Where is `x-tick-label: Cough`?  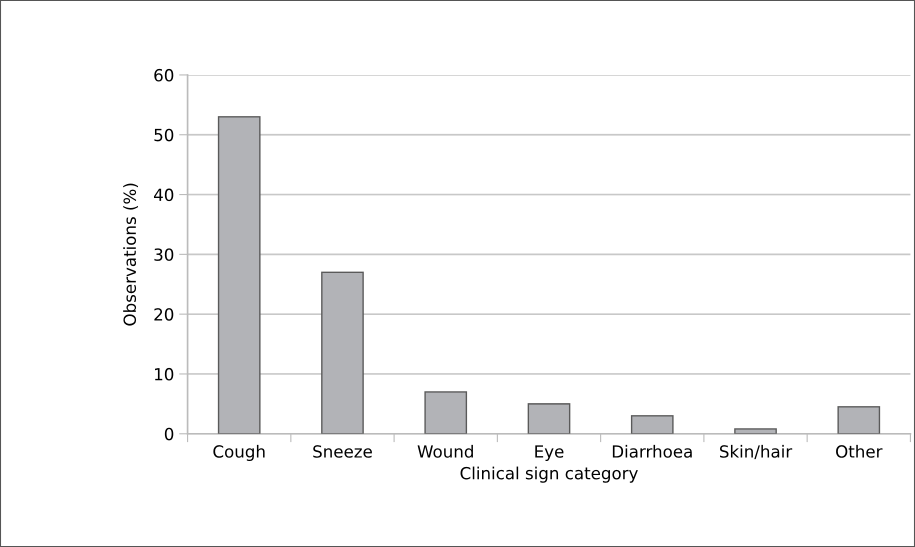
x-tick-label: Cough is located at coordinates (239, 453).